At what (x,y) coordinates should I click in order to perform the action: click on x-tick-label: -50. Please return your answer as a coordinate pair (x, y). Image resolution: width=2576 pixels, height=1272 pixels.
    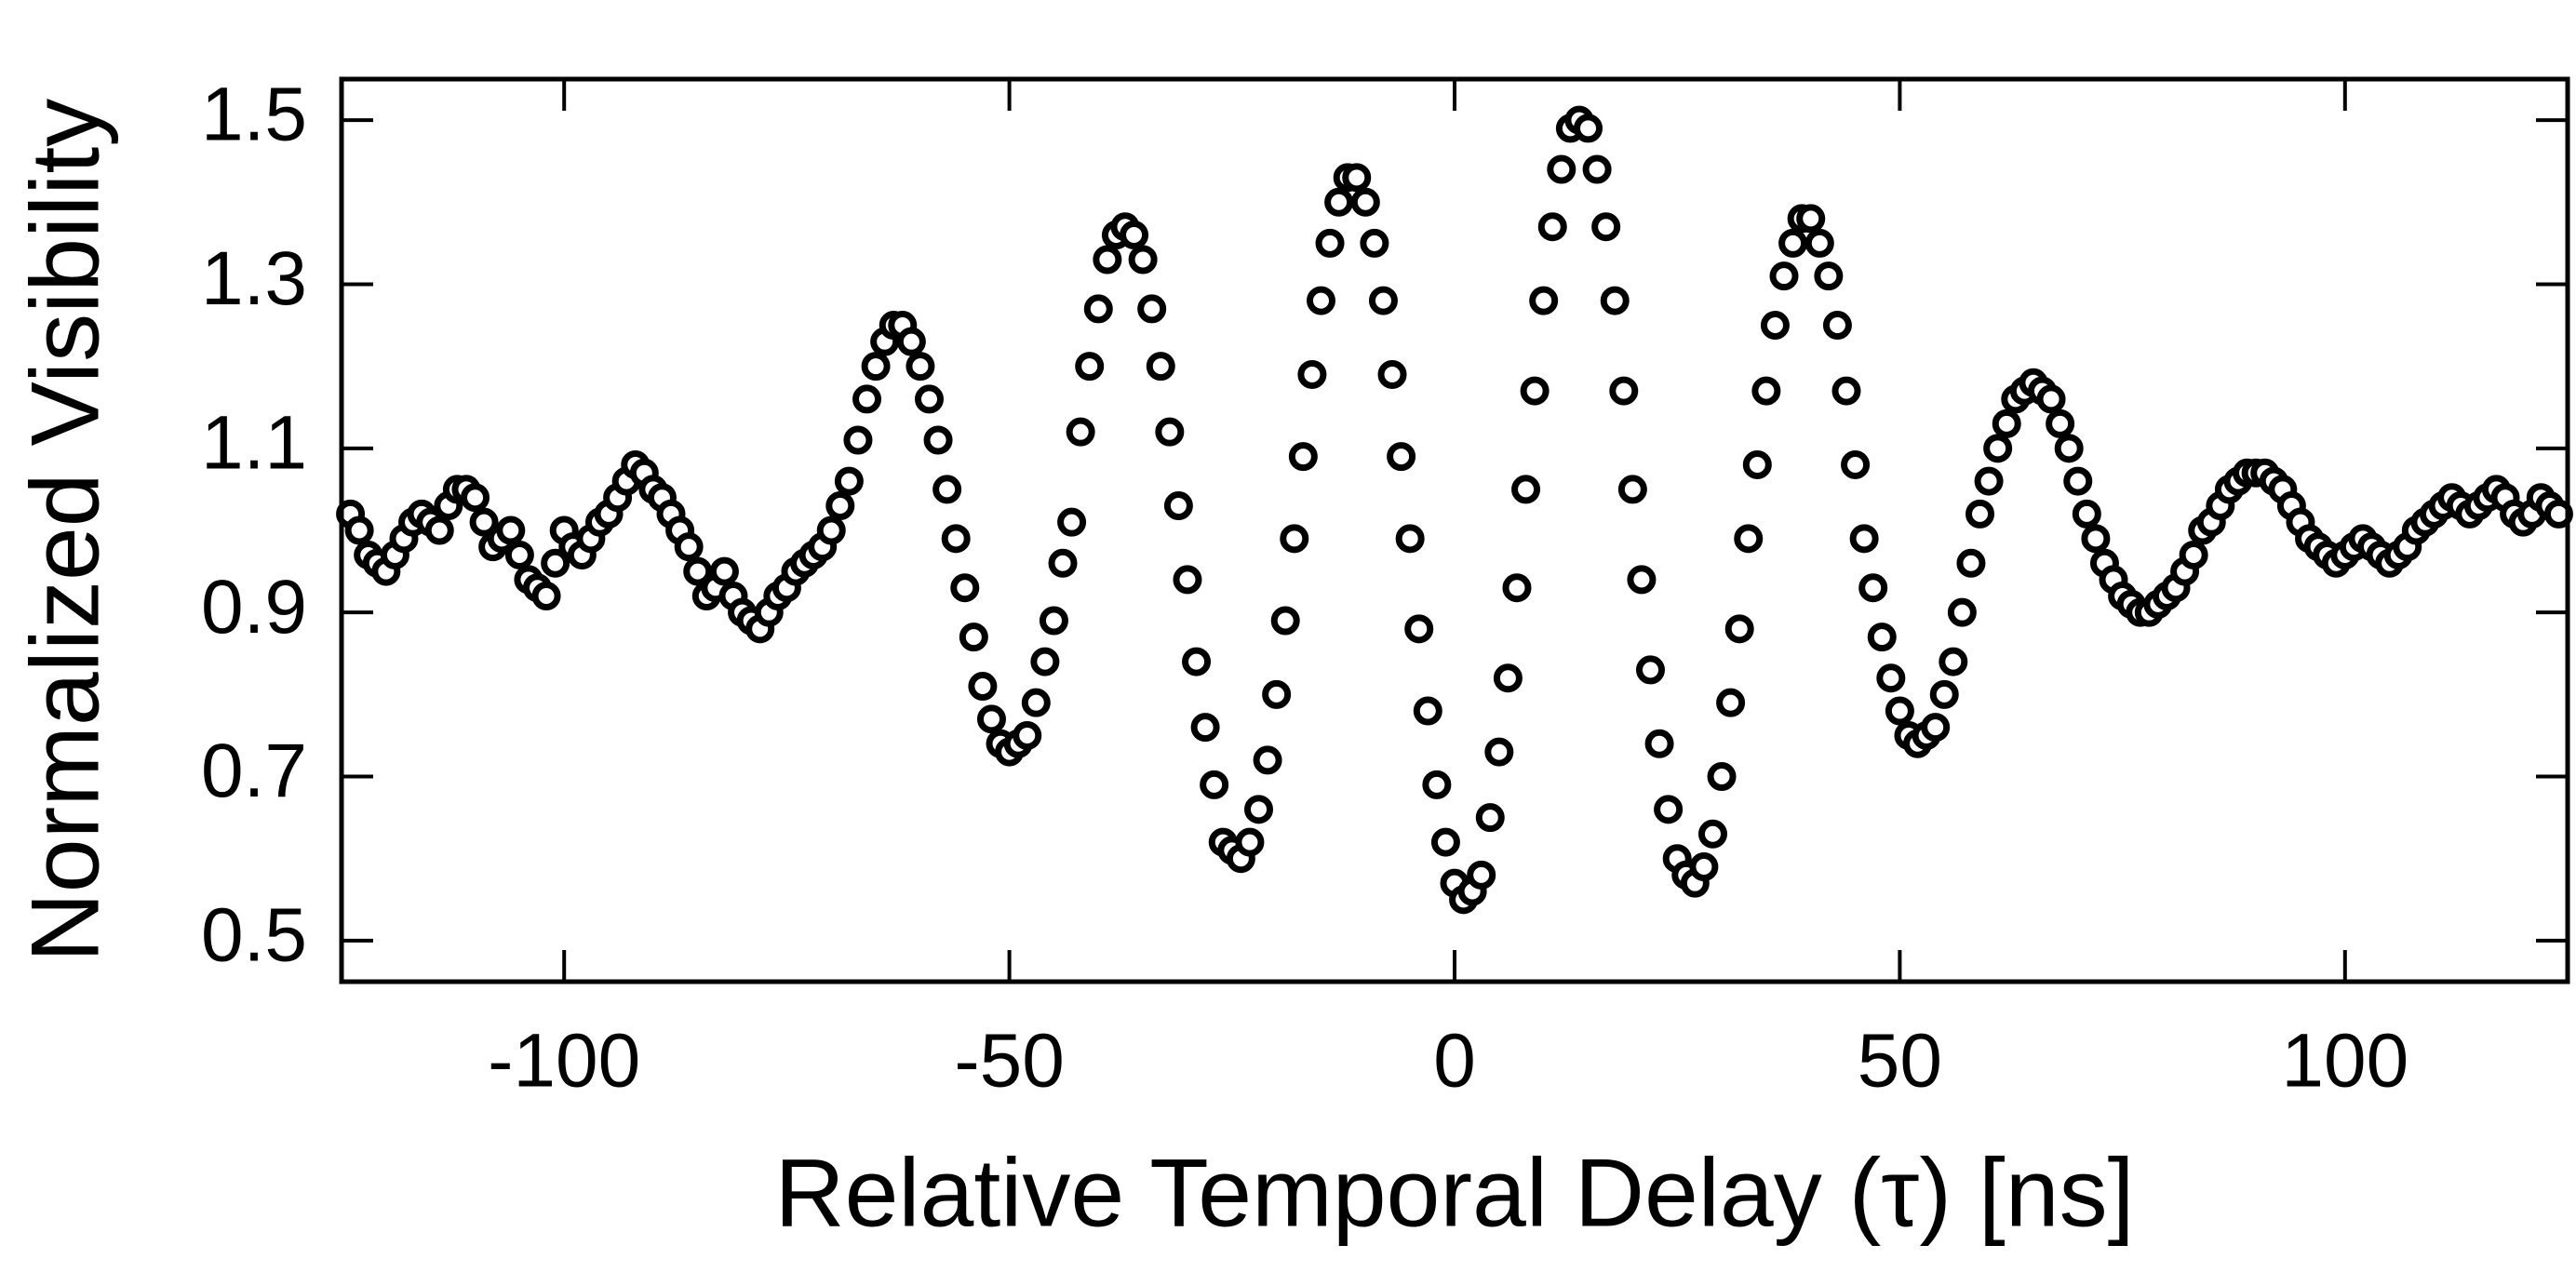
    Looking at the image, I should click on (1009, 1061).